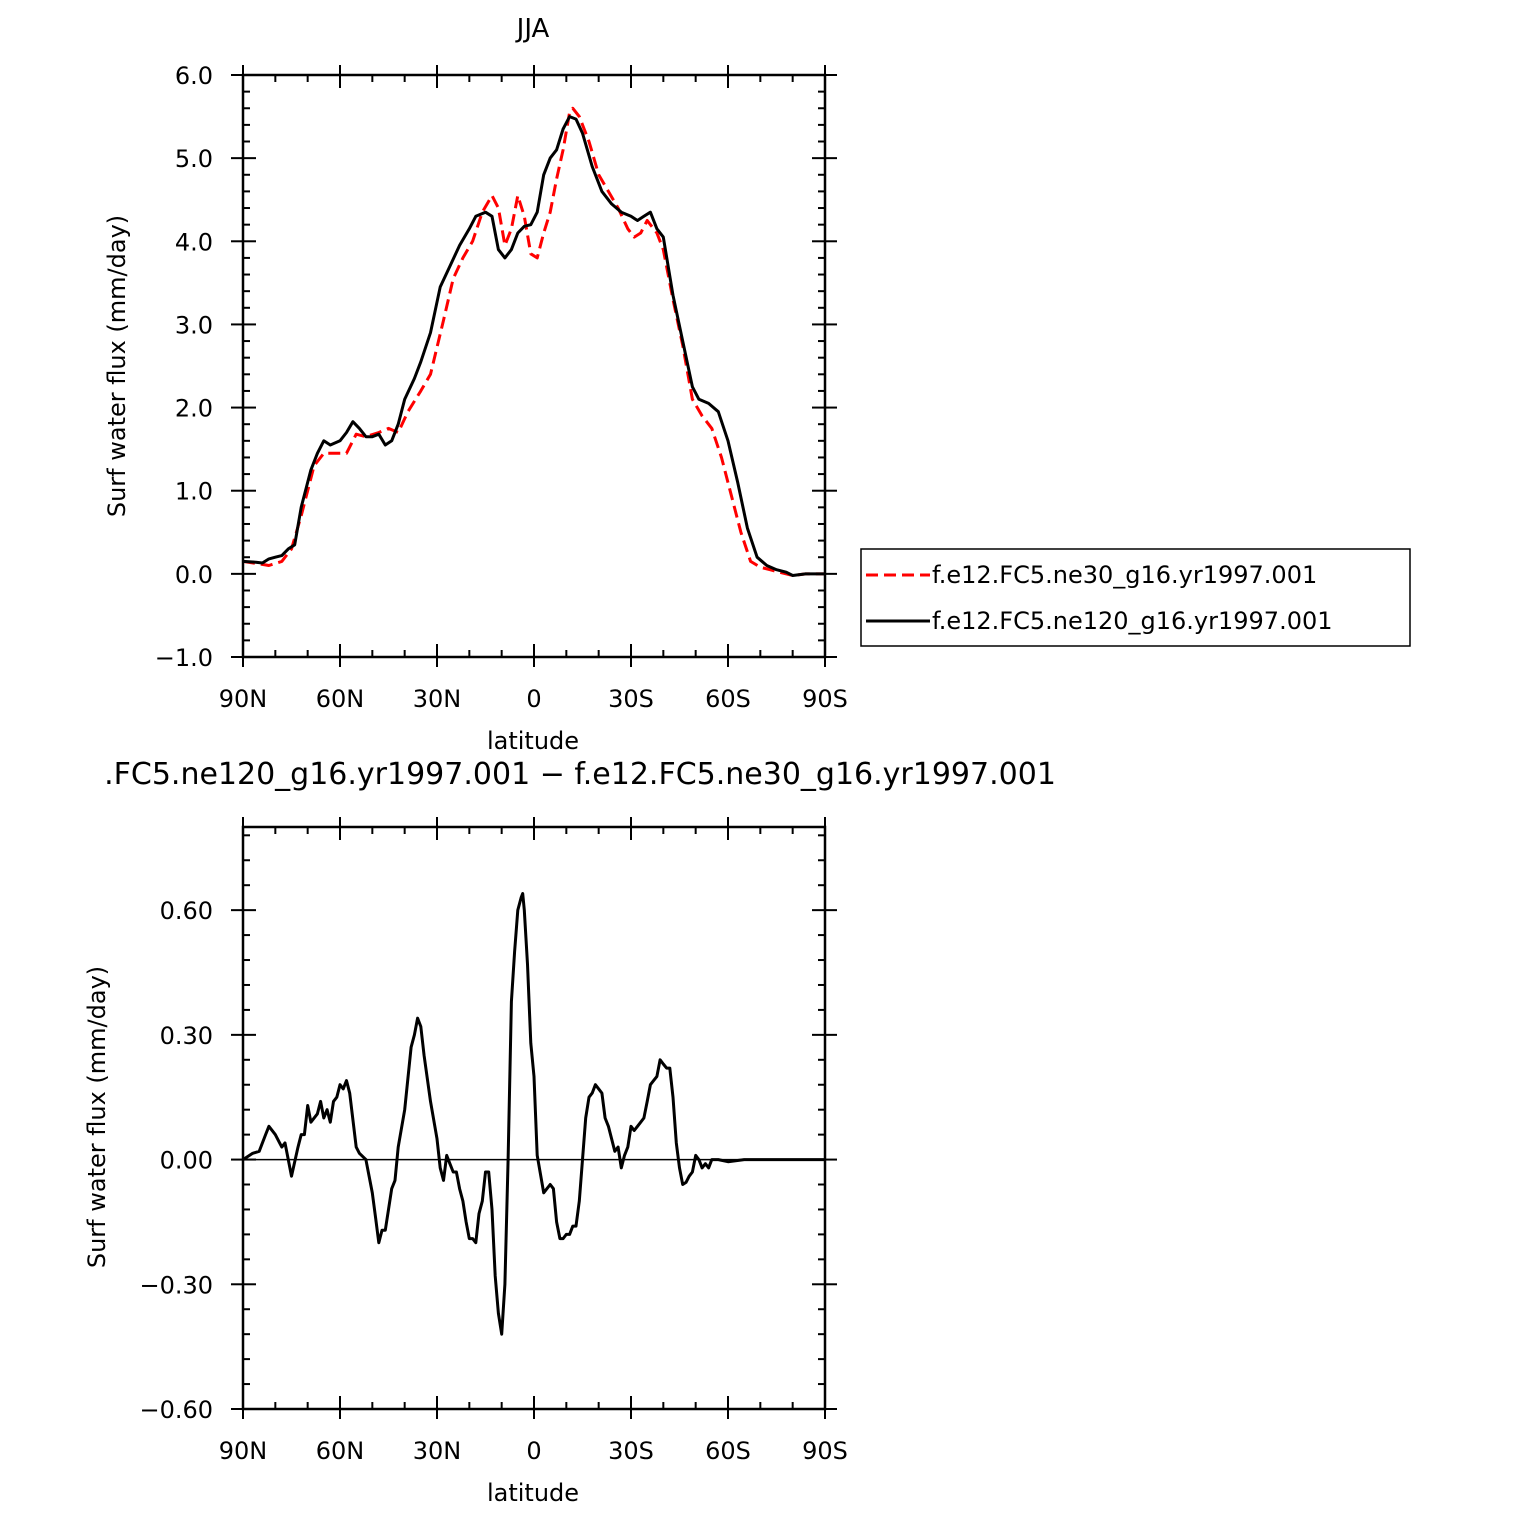 This screenshot has height=1513, width=1513. Describe the element at coordinates (1124, 575) in the screenshot. I see `legend-label-ne30: f.e12.FC5.ne30_g16.yr1997.001` at that location.